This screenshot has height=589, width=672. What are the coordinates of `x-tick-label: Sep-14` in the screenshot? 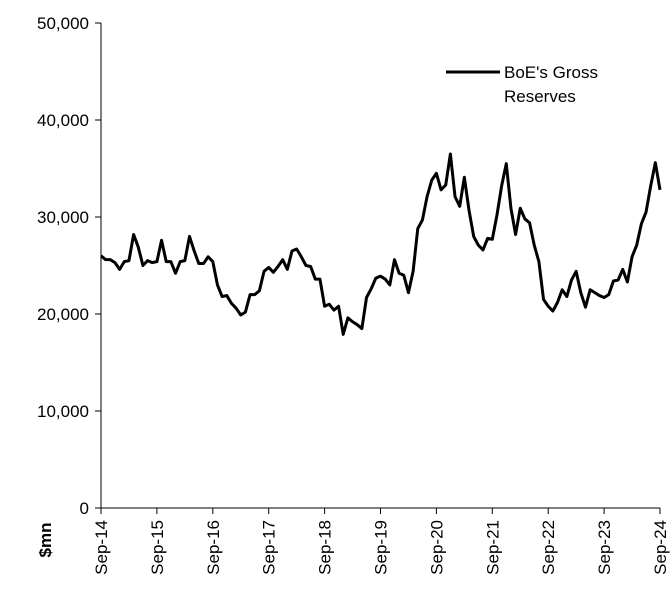 It's located at (101, 547).